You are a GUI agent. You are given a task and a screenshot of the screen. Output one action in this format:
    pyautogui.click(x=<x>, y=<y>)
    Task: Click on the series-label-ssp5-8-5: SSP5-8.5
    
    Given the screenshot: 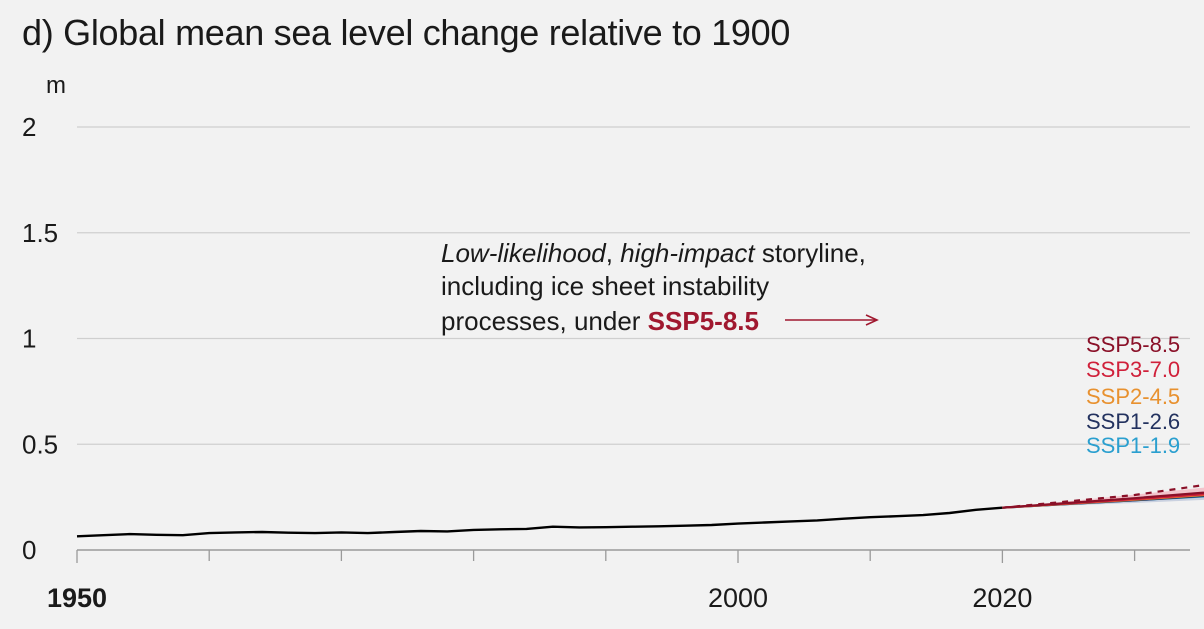 What is the action you would take?
    pyautogui.click(x=1133, y=344)
    